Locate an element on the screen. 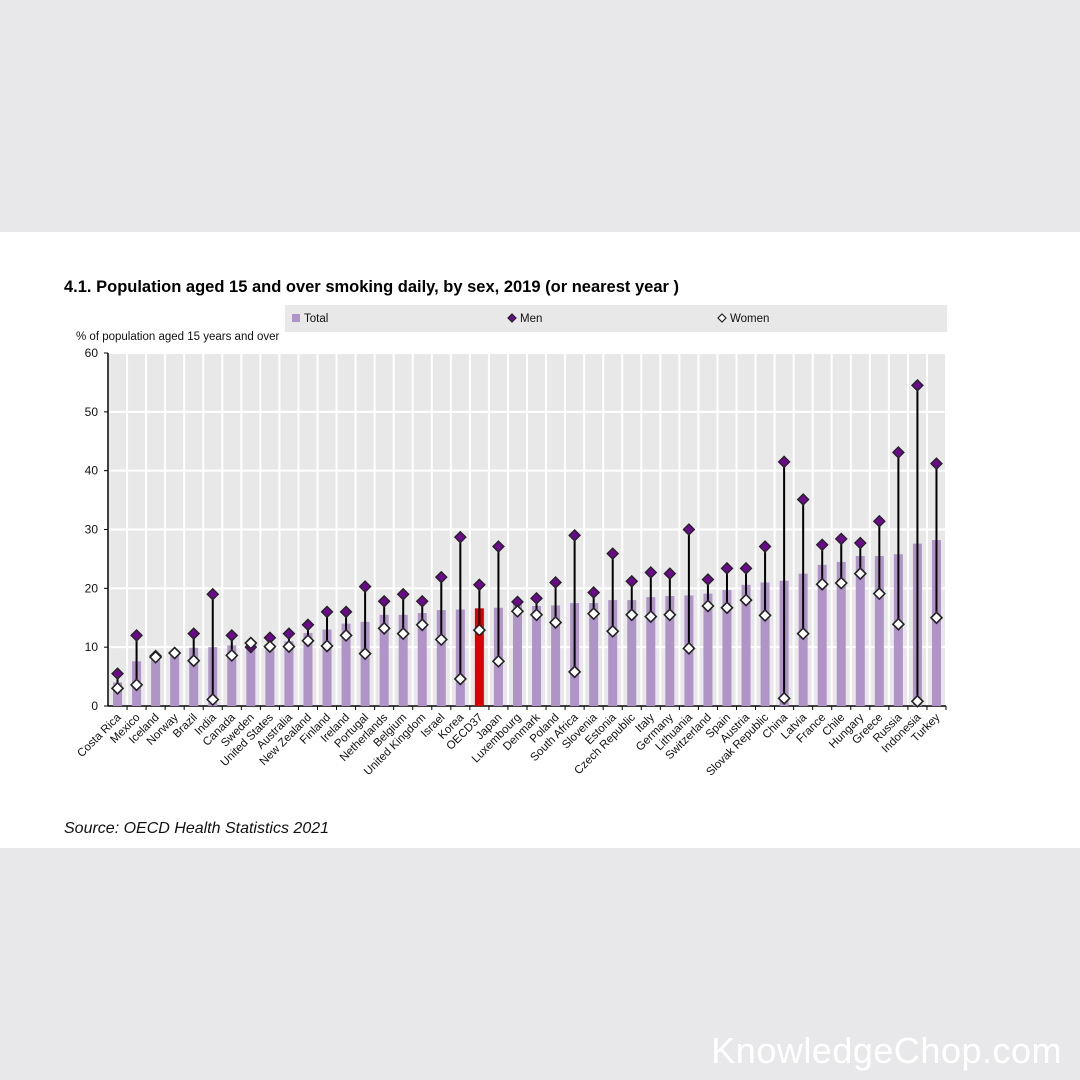 This screenshot has height=1080, width=1080. source-note: Source: OECD Health Statistics 2021 is located at coordinates (197, 828).